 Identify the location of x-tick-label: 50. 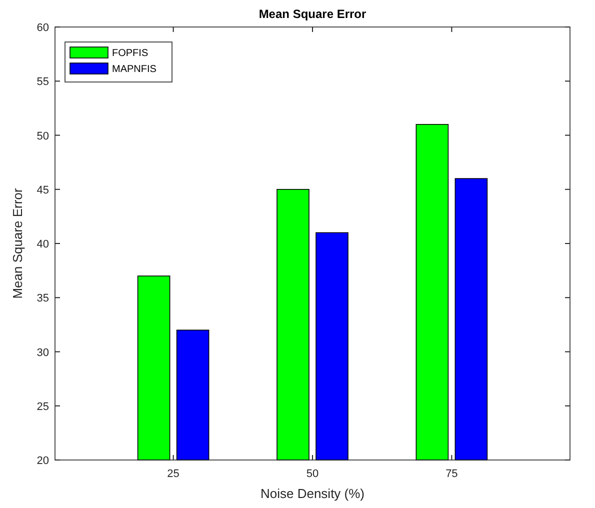
(312, 474).